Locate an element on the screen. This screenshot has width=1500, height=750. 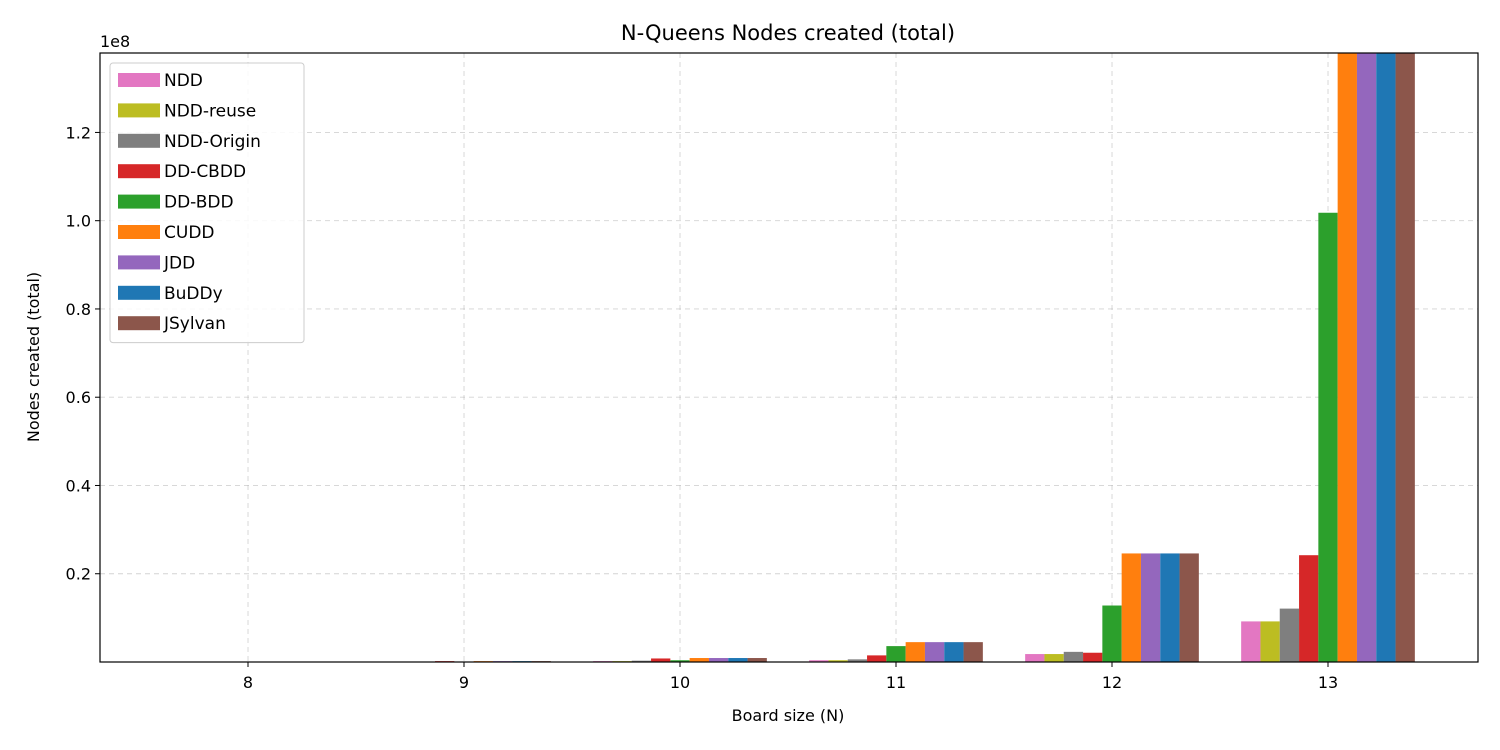
y-axis-label: Nodes created (total) is located at coordinates (33, 357).